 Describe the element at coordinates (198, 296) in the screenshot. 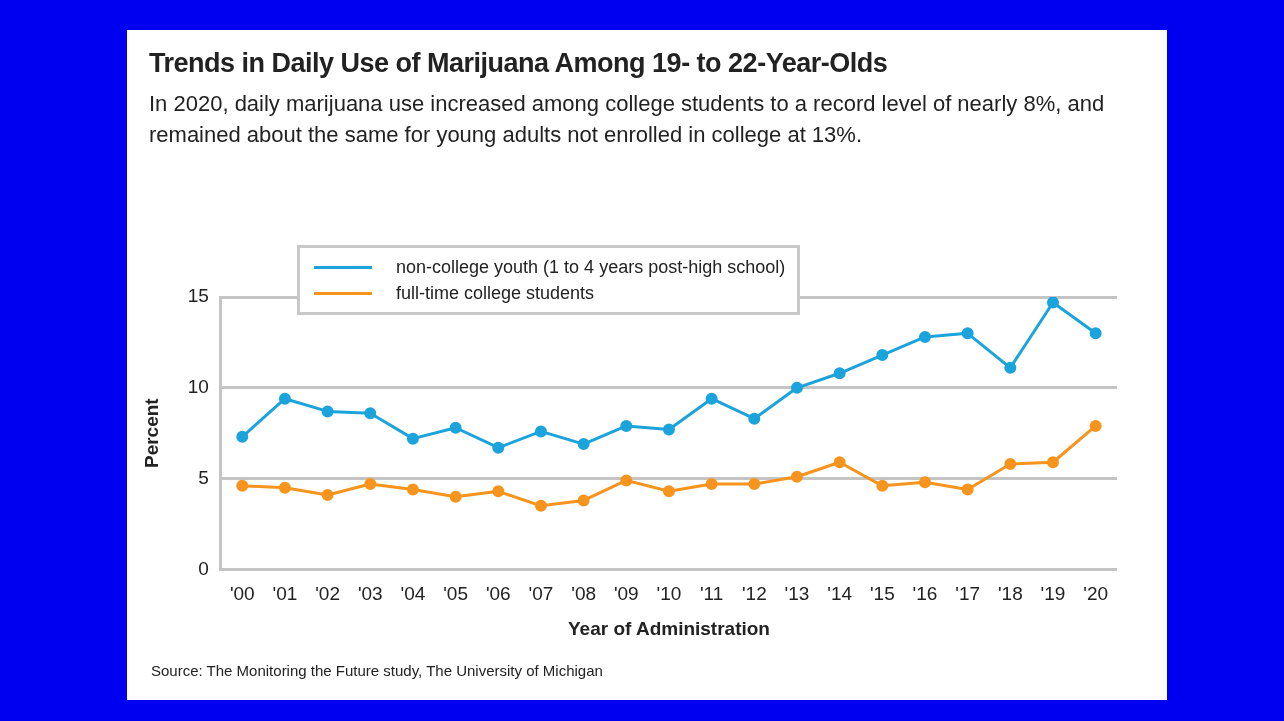

I see `y-tick-label: 15` at that location.